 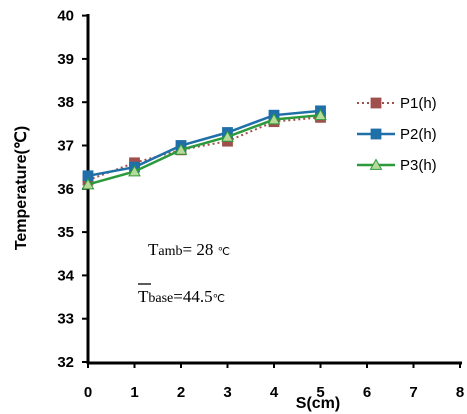 What do you see at coordinates (274, 392) in the screenshot?
I see `x-tick-label: 4` at bounding box center [274, 392].